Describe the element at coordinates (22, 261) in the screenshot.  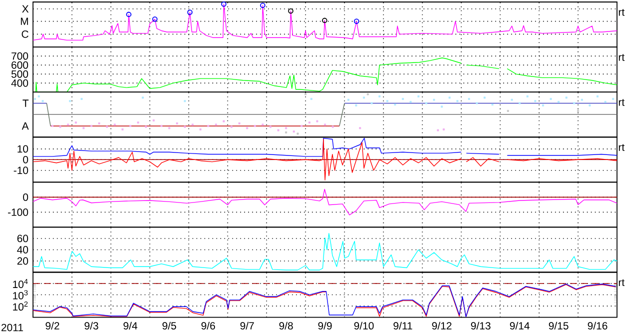
I see `y-tick-label: 20` at that location.